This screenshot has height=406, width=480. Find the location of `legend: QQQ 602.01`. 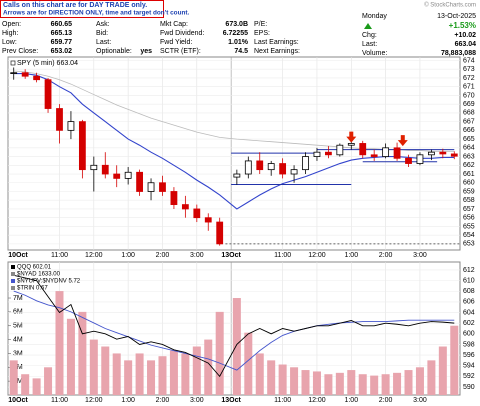

legend: QQQ 602.01 is located at coordinates (34, 268).